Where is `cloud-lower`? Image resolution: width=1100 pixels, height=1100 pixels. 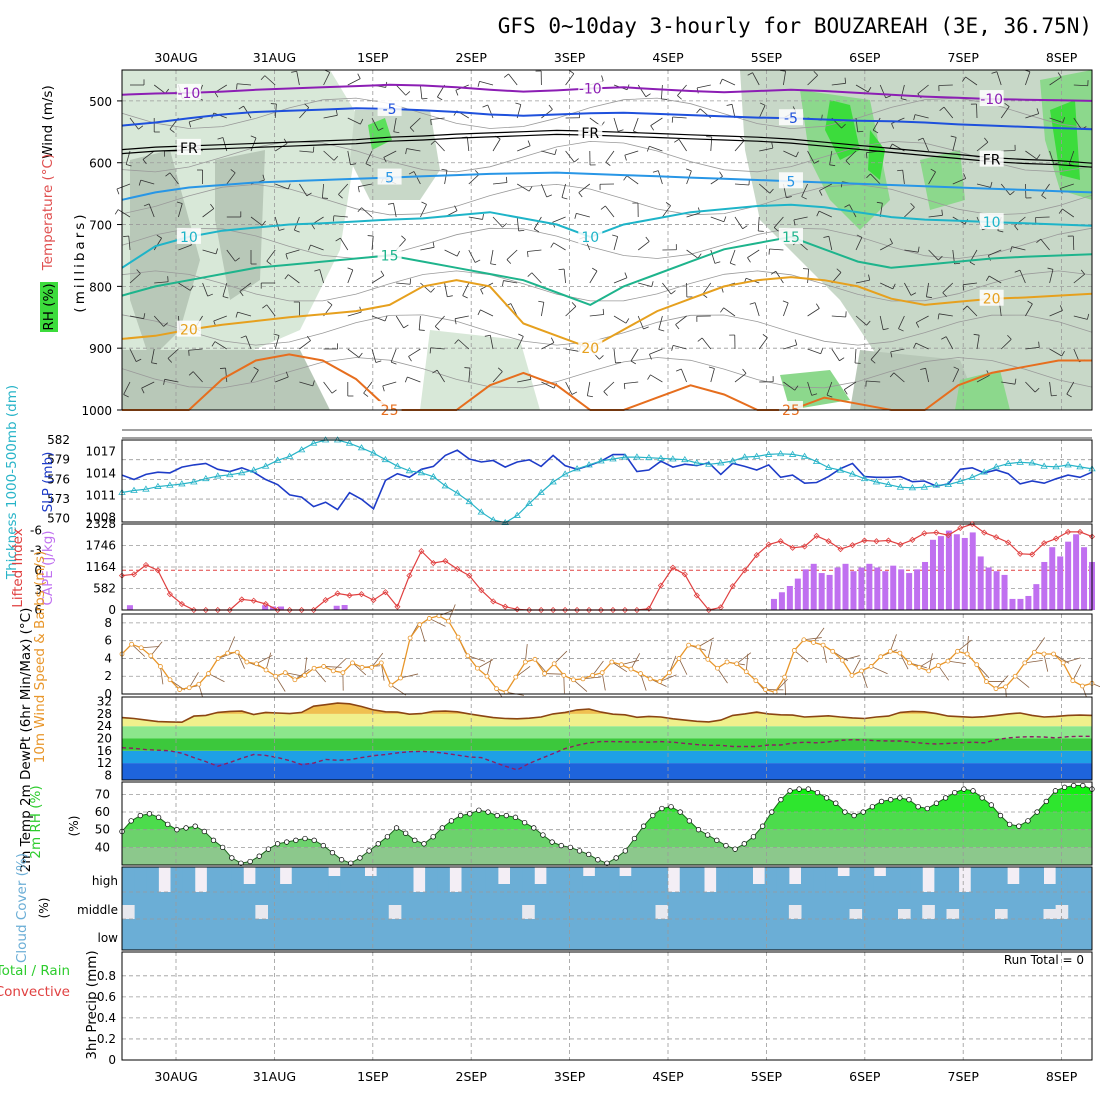 cloud-lower is located at coordinates (607, 921).